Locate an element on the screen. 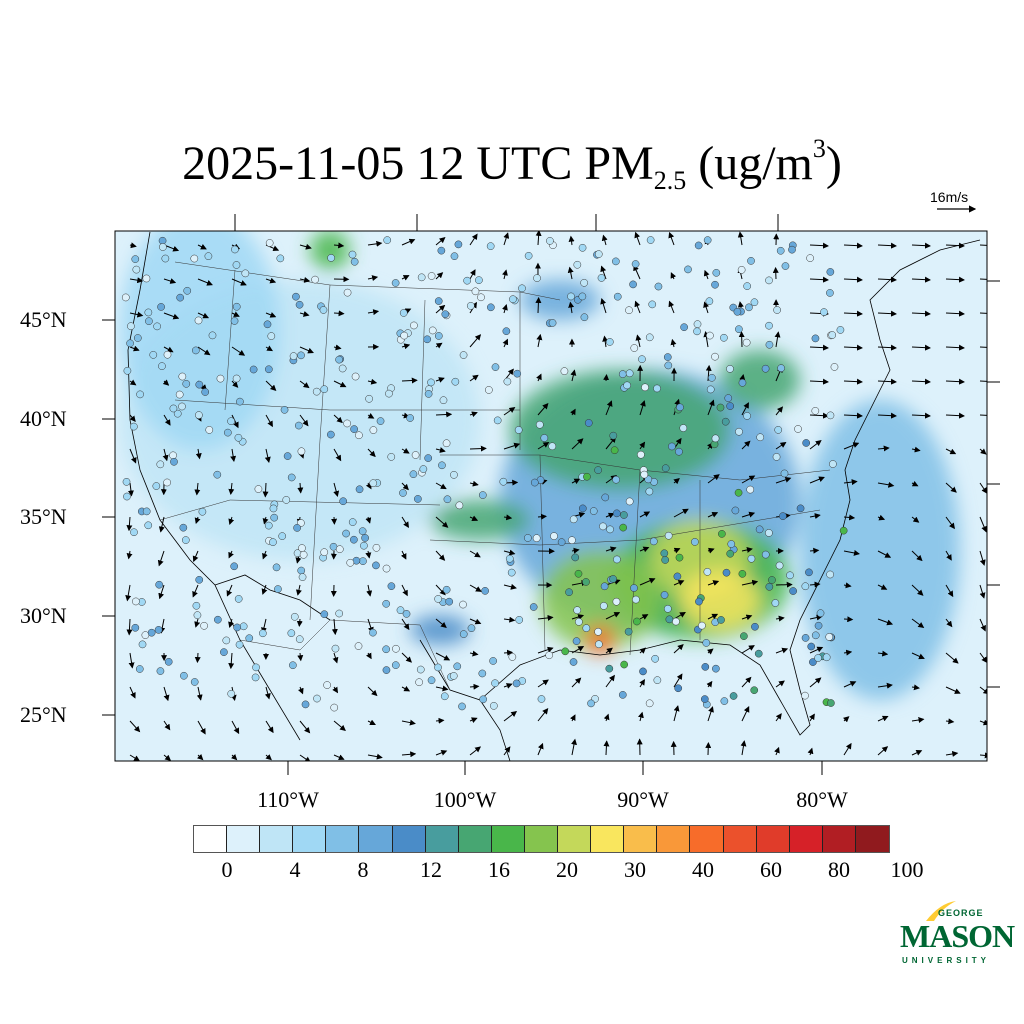 The width and height of the screenshot is (1024, 1024). logo-line3: UNIVERSITY is located at coordinates (946, 960).